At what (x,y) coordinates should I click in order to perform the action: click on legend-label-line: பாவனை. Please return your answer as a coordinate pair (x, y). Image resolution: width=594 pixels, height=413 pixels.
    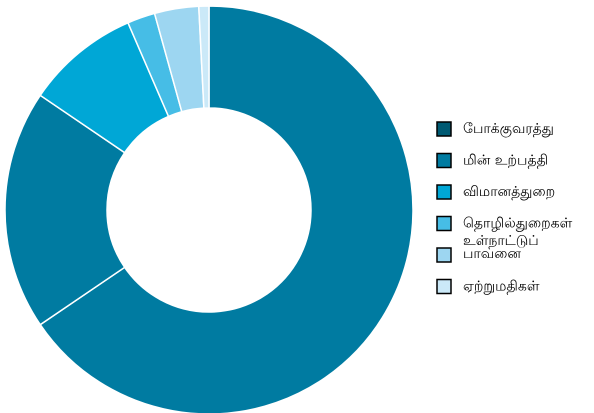
    Looking at the image, I should click on (492, 254).